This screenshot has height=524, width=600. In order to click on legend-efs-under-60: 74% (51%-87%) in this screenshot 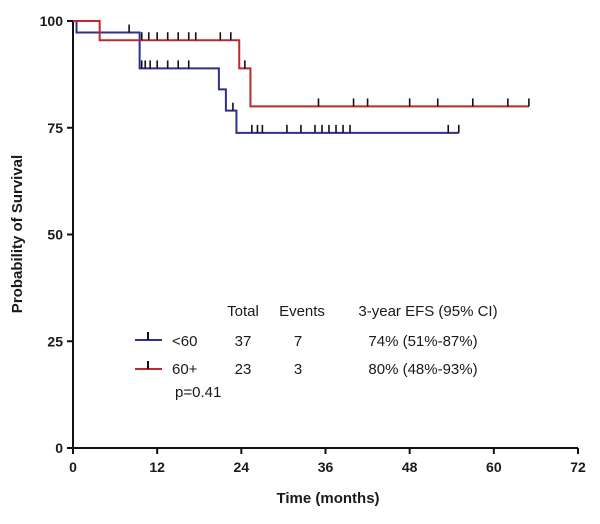, I will do `click(422, 341)`.